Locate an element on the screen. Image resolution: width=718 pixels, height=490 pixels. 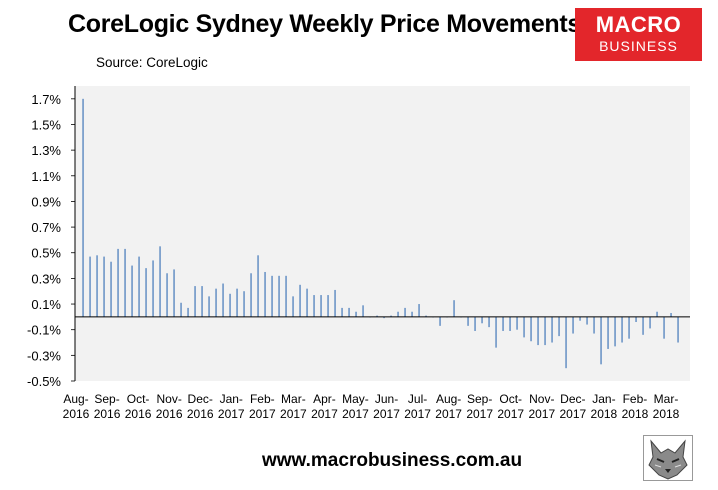
y-tick-label: 1.1% is located at coordinates (46, 176).